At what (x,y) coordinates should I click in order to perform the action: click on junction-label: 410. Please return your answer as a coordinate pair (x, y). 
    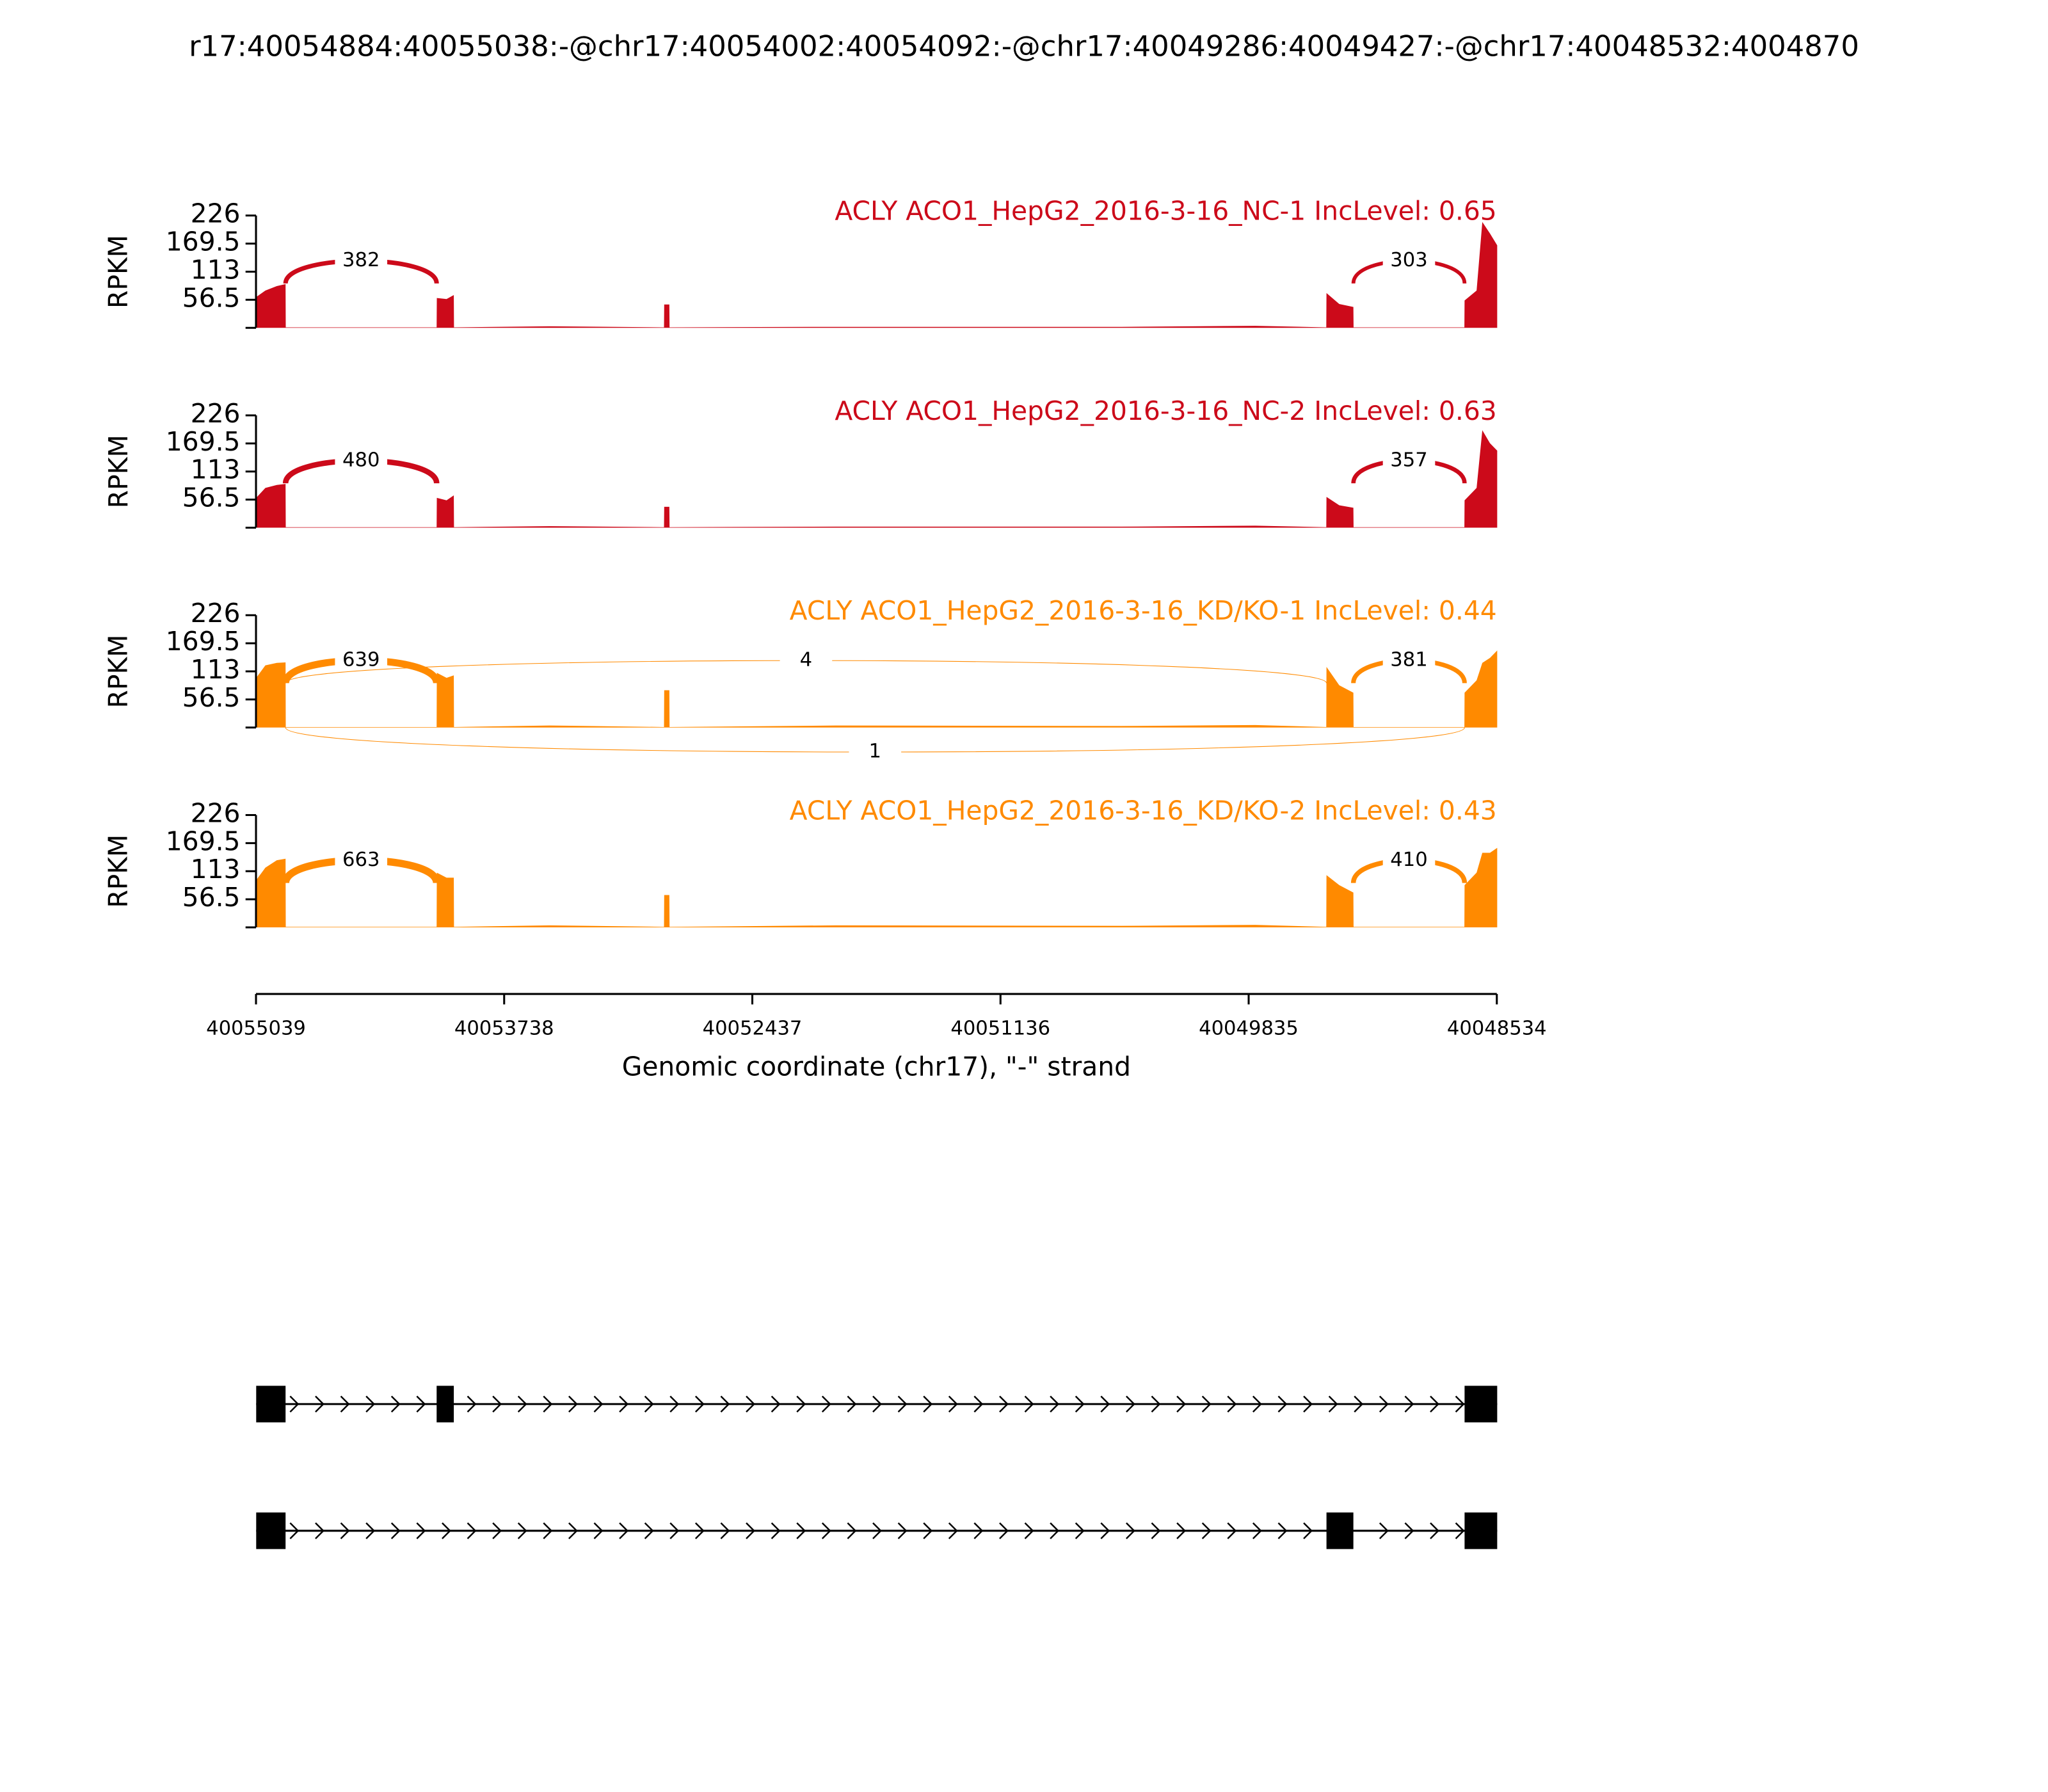
    Looking at the image, I should click on (1408, 860).